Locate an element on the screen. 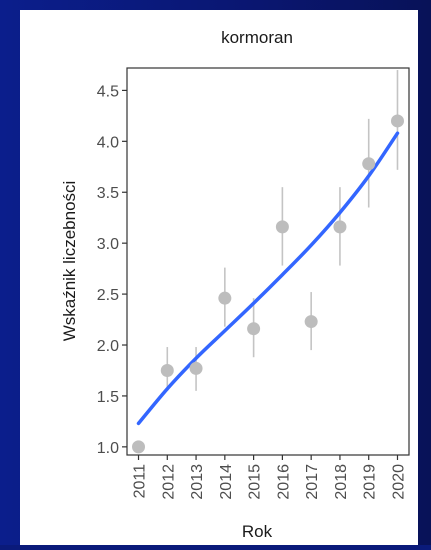 The height and width of the screenshot is (550, 431). x-tick-label: 2015 is located at coordinates (255, 482).